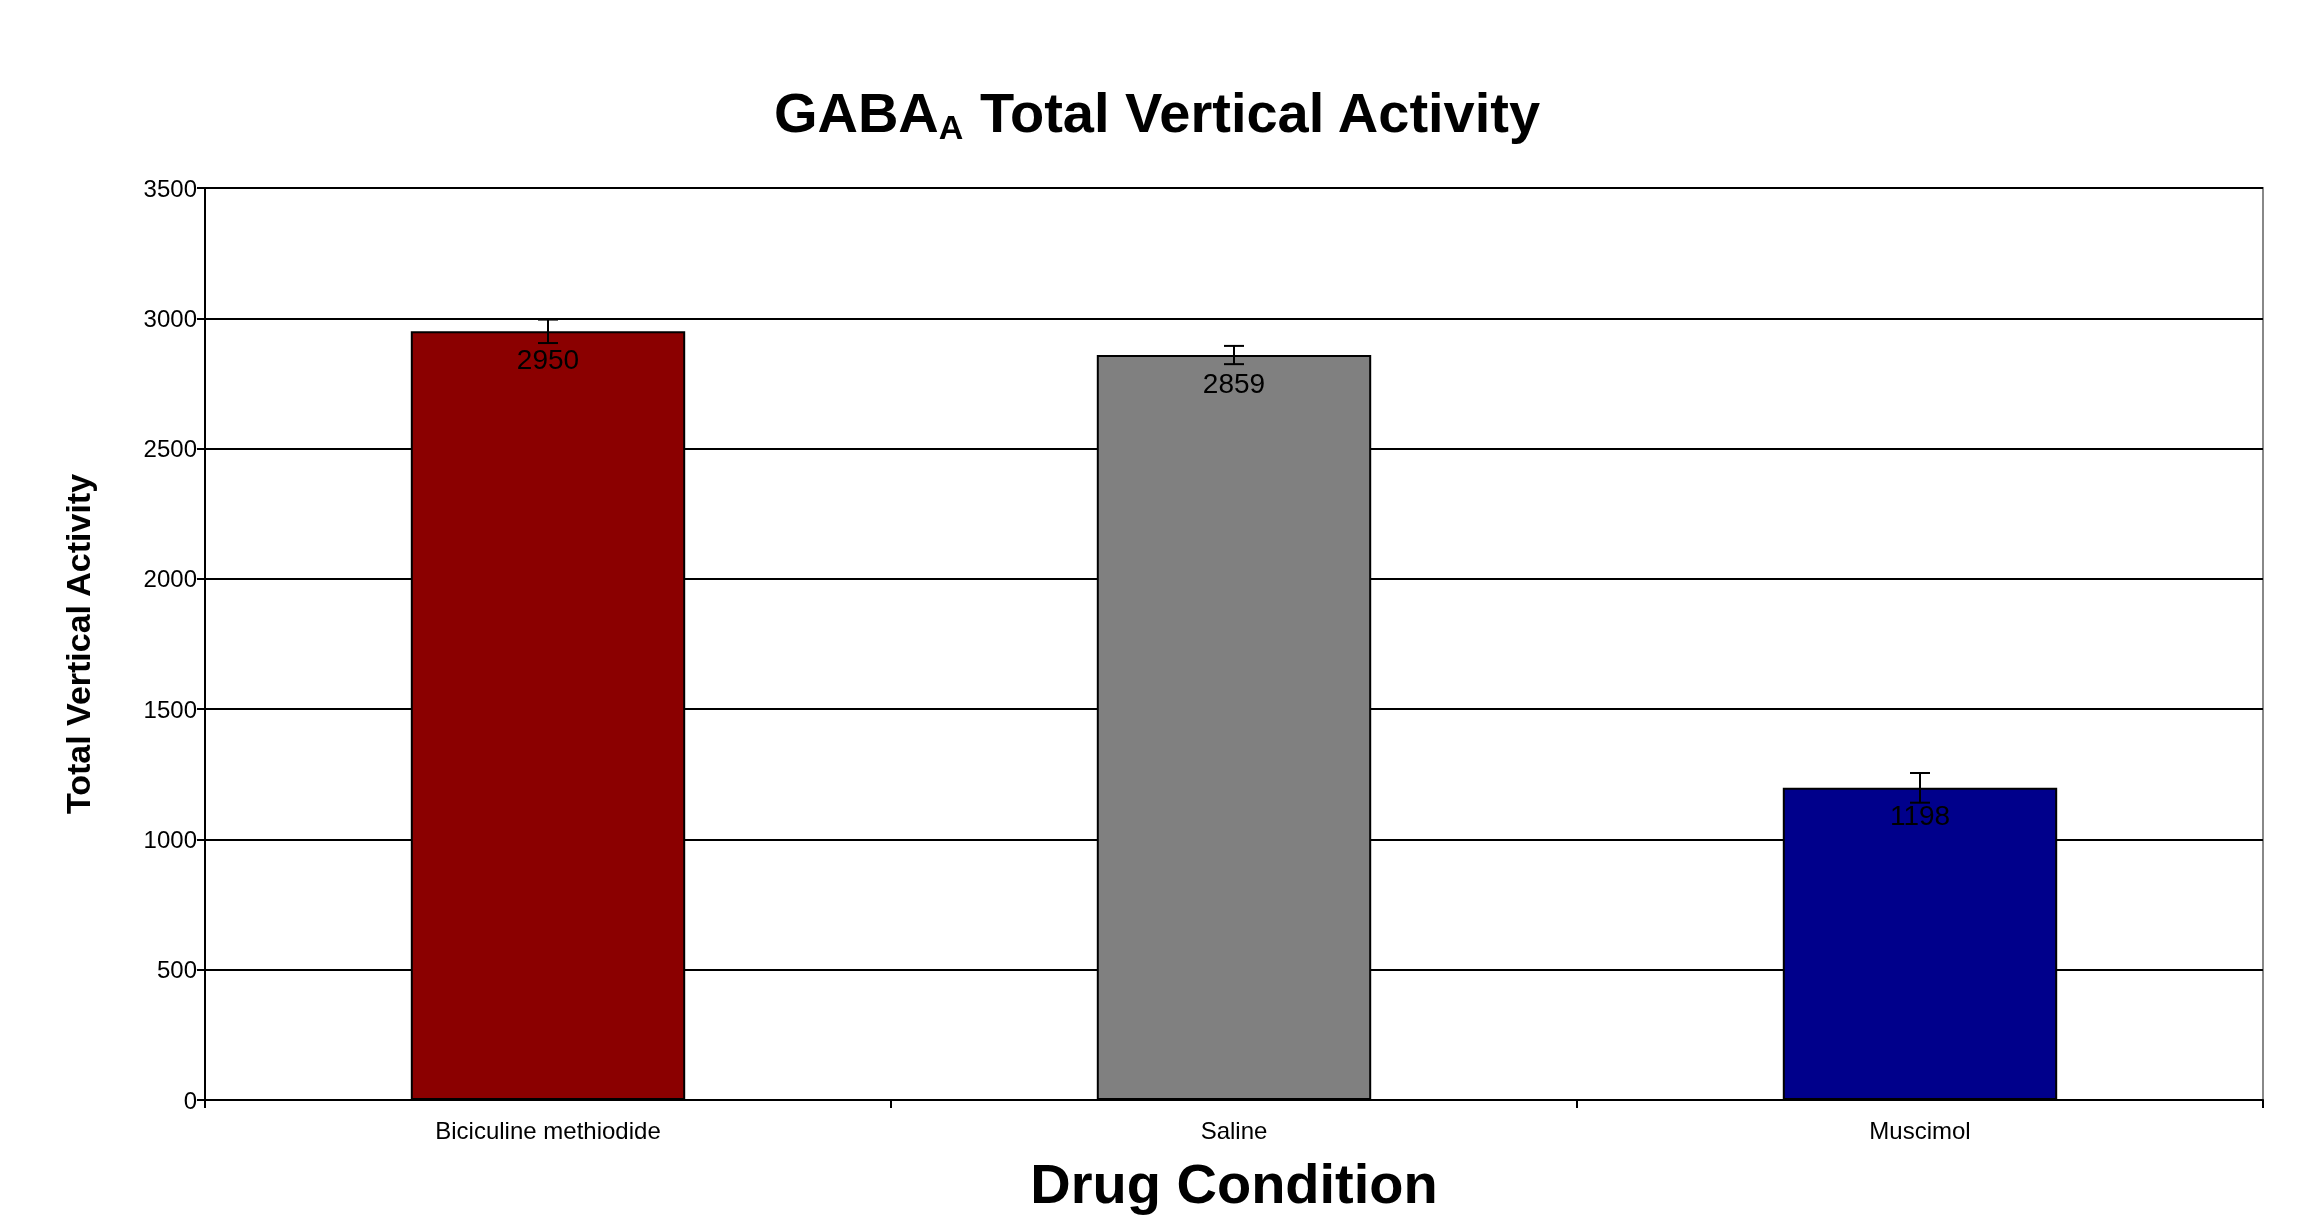 Image resolution: width=2315 pixels, height=1219 pixels. What do you see at coordinates (78, 644) in the screenshot?
I see `y-axis-title: Total Vertical Activity` at bounding box center [78, 644].